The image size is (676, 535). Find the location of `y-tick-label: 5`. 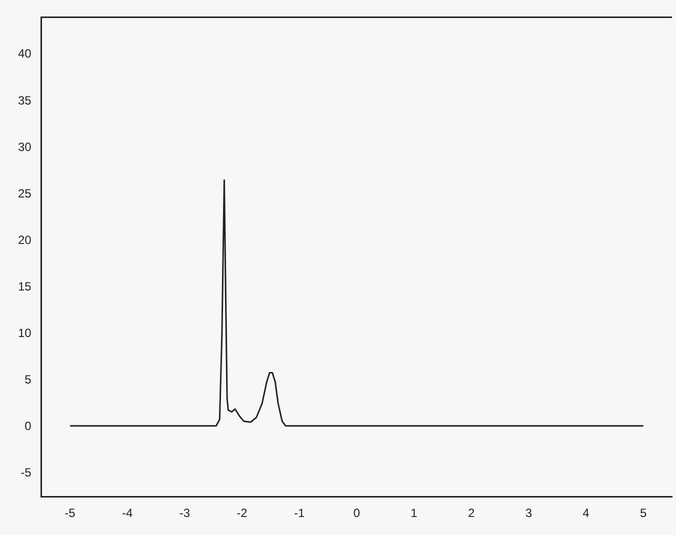

y-tick-label: 5 is located at coordinates (28, 379).